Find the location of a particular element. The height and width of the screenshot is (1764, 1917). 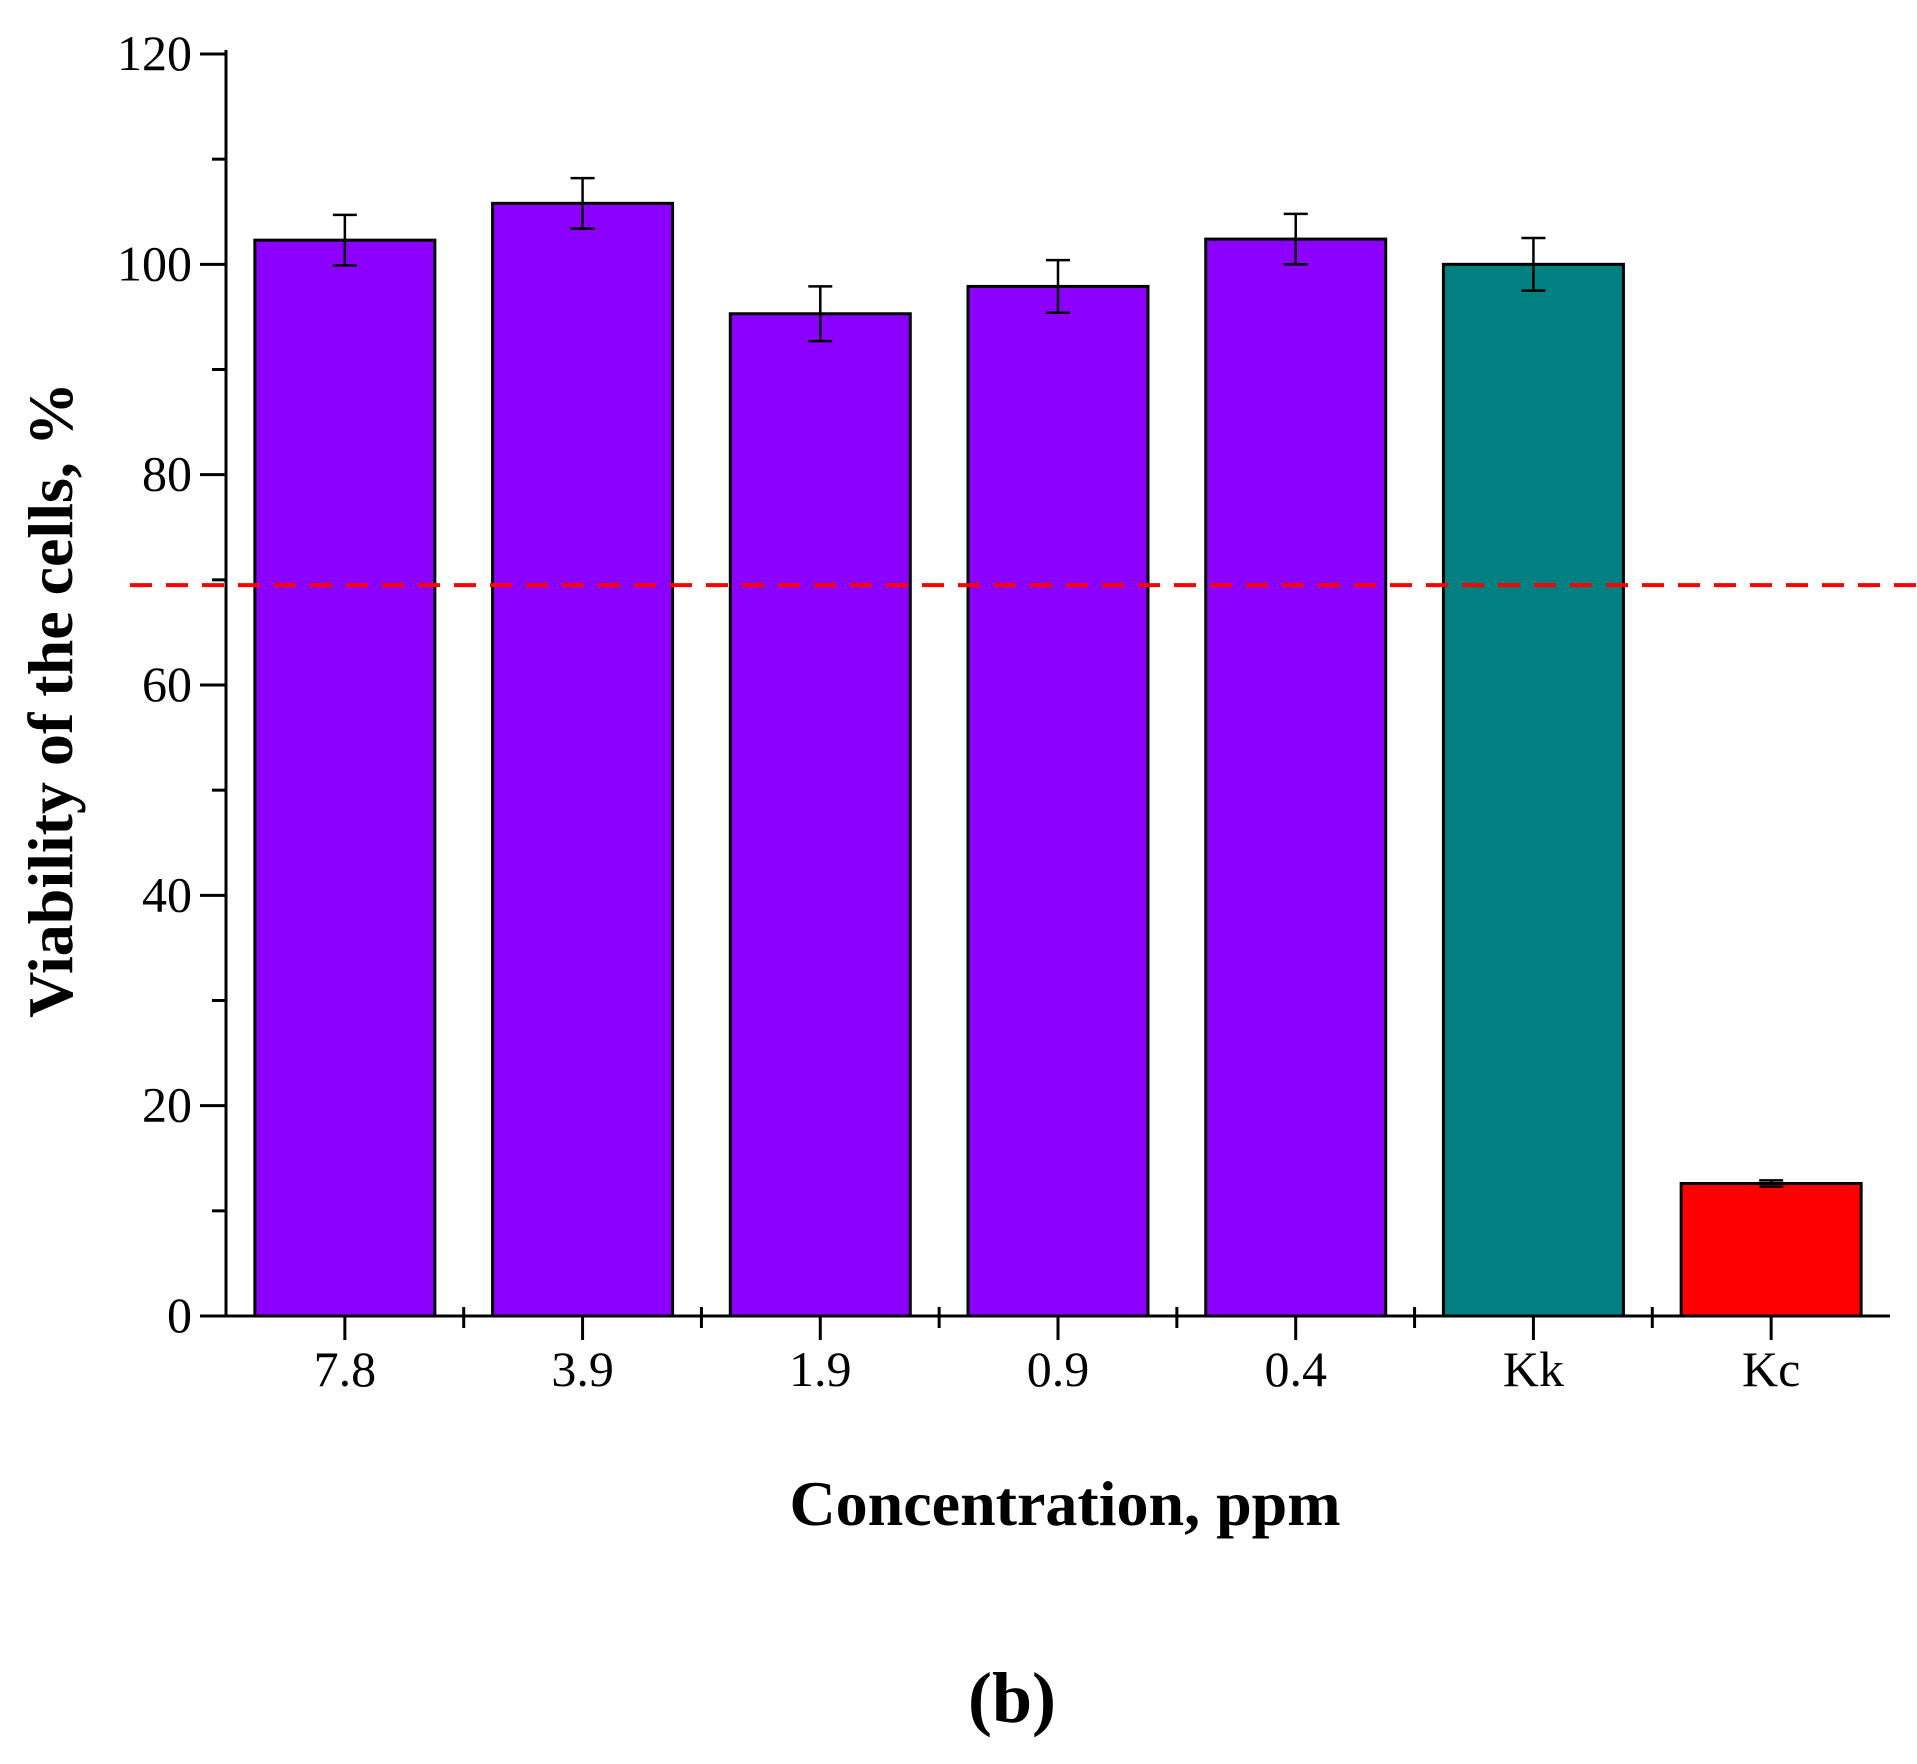

y-tick-label: 80 is located at coordinates (167, 474).